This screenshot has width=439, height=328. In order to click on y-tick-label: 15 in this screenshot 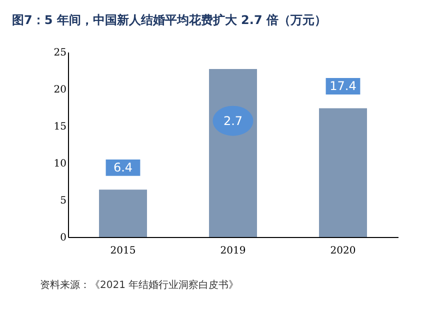, I will do `click(60, 127)`.